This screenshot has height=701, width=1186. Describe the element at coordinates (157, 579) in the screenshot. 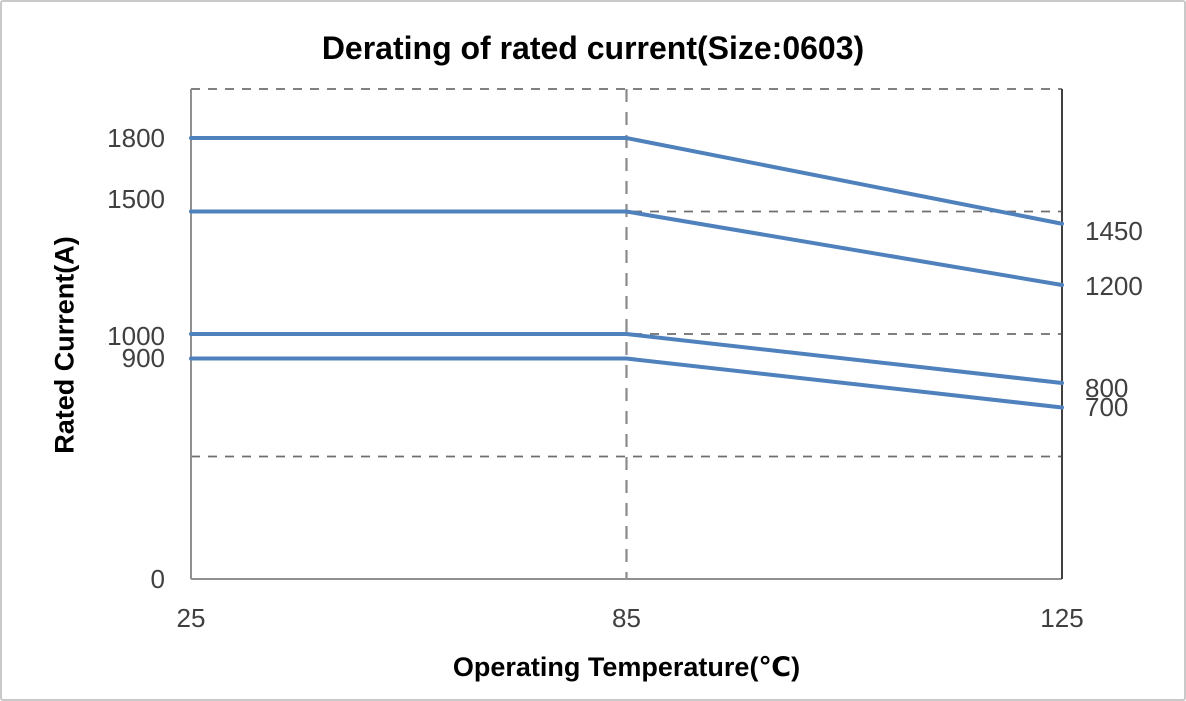

I see `y-tick-0: 0` at that location.